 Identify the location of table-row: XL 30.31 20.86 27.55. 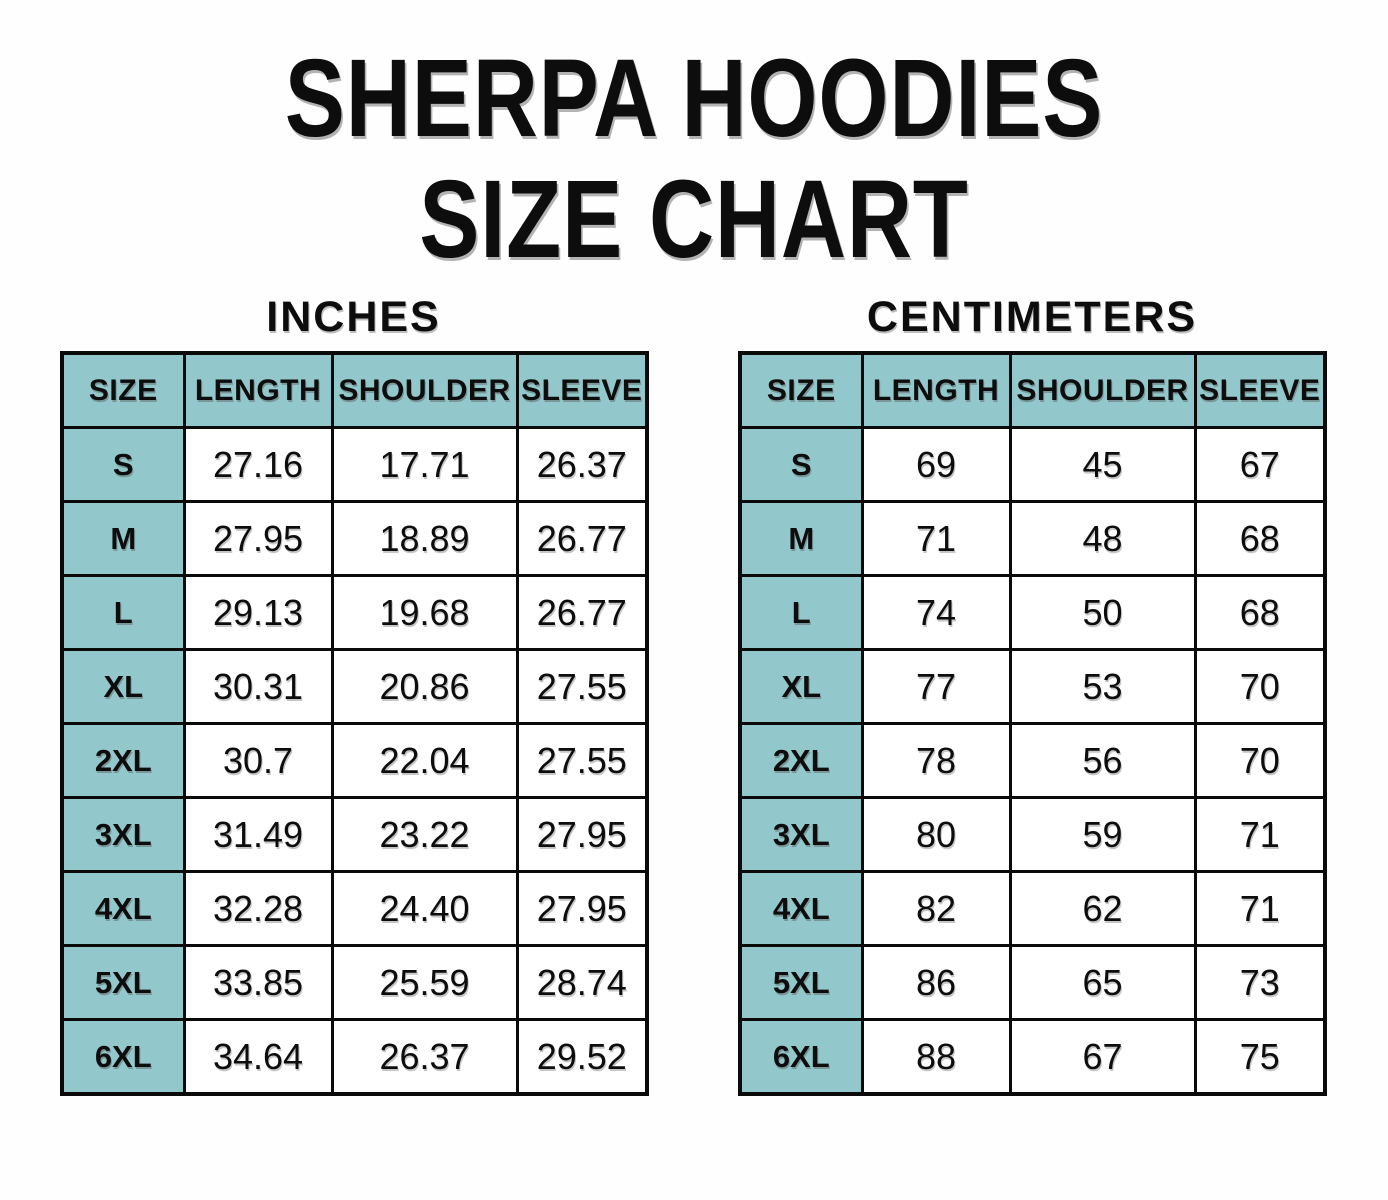
(354, 686).